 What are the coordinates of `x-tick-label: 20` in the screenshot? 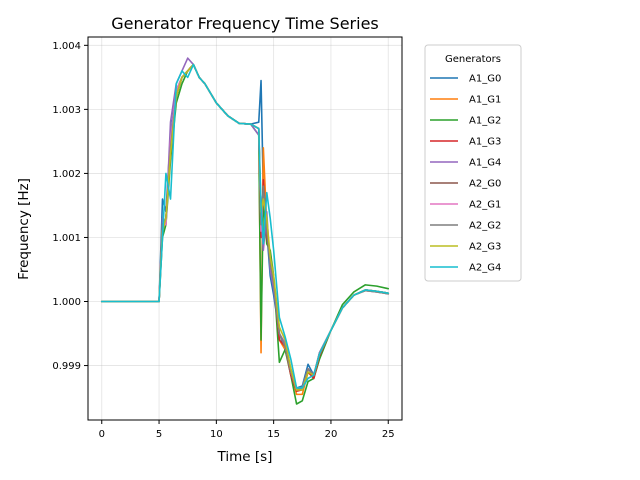 It's located at (331, 434).